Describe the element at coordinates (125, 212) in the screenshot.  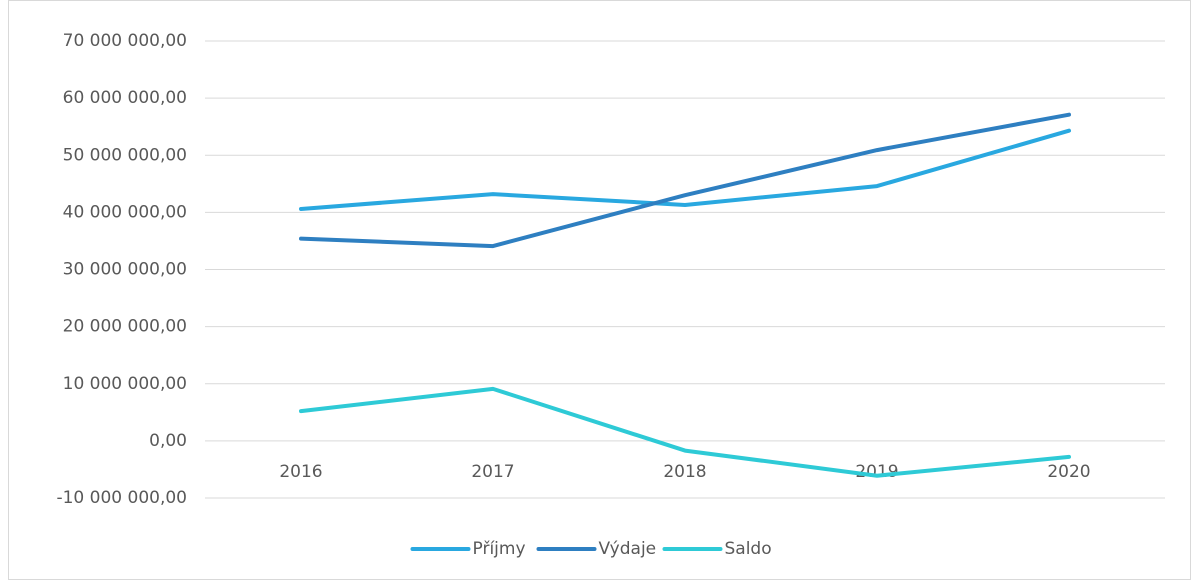
I see `y-tick-label: 40 000 000,00` at that location.